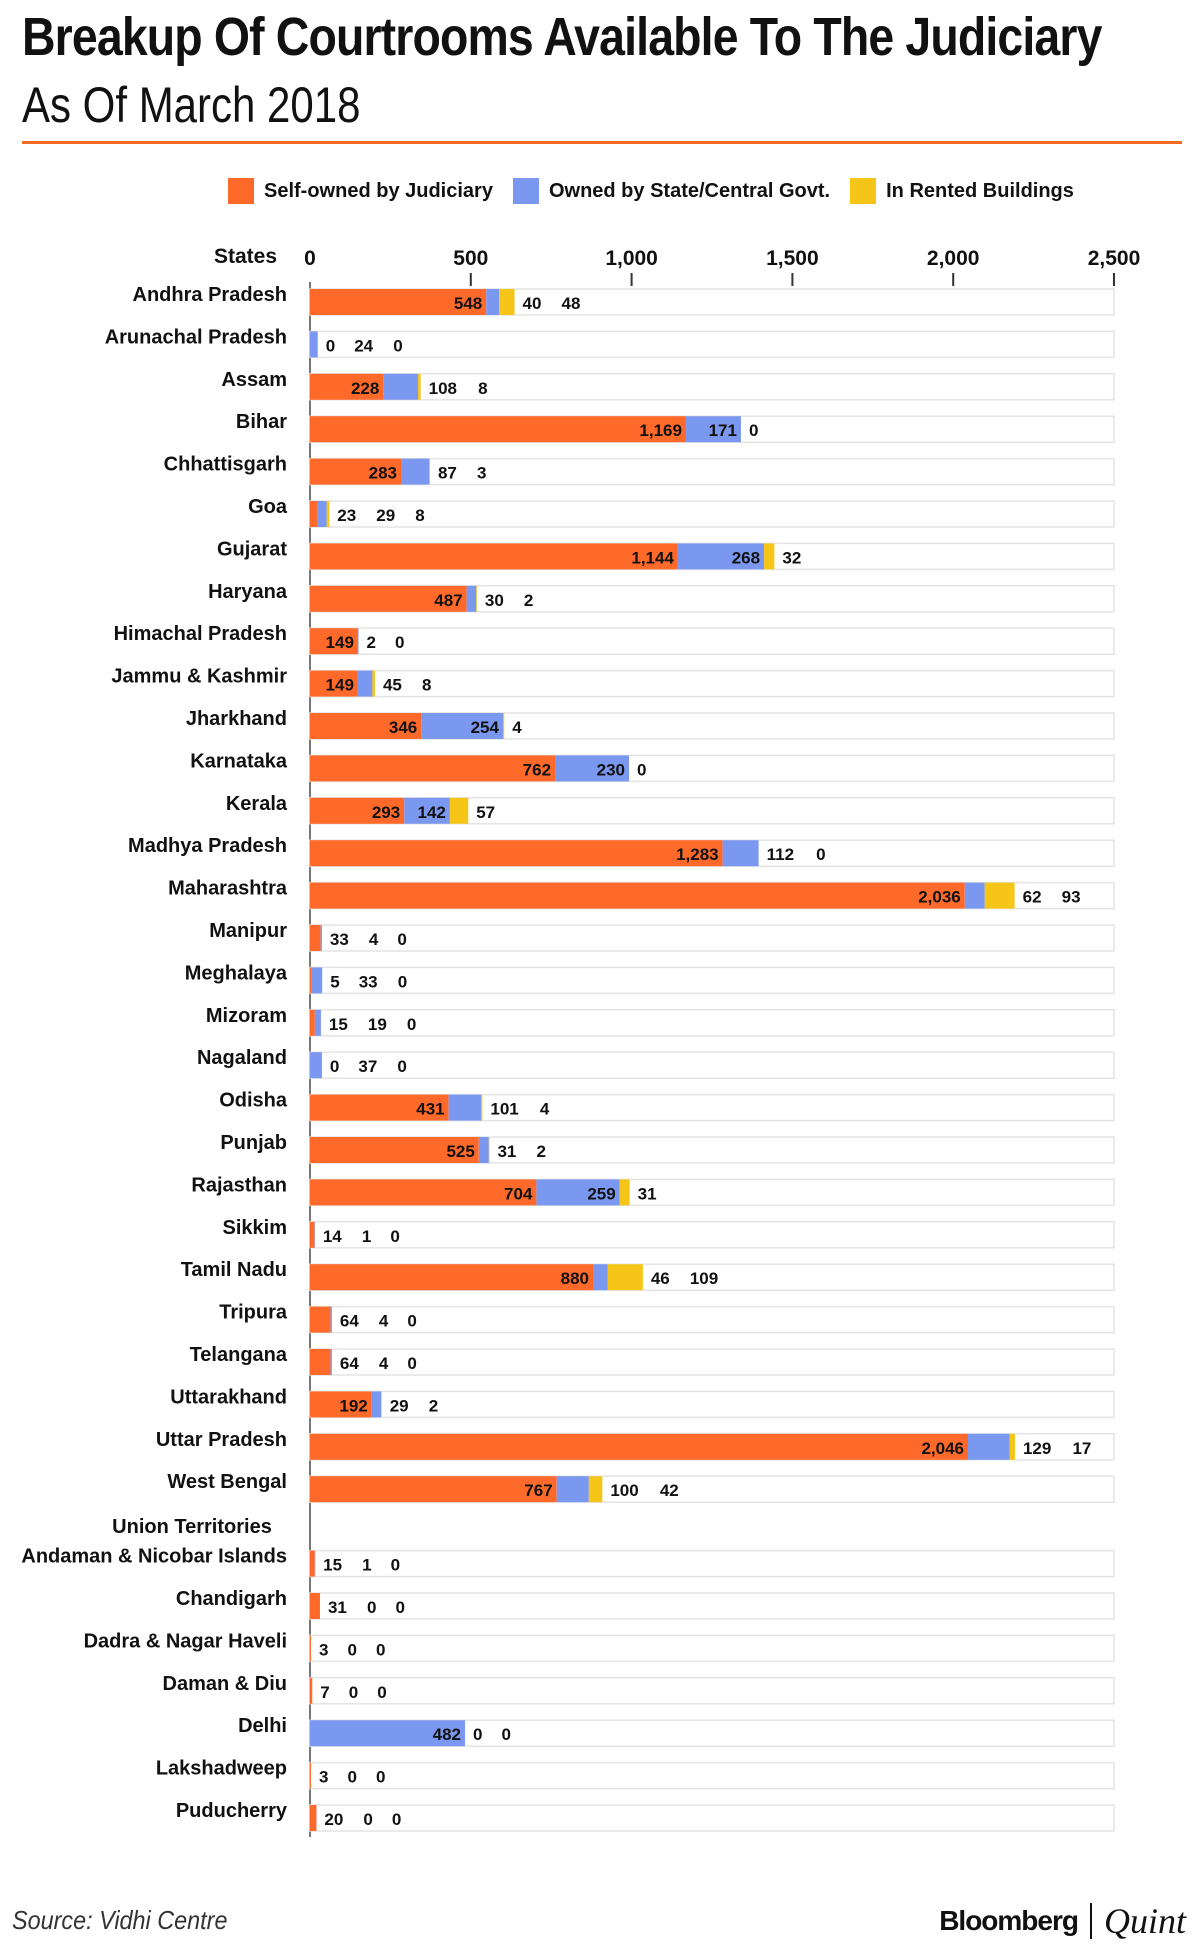 The height and width of the screenshot is (1955, 1200). What do you see at coordinates (199, 677) in the screenshot?
I see `category-label: Jammu & Kashmir` at bounding box center [199, 677].